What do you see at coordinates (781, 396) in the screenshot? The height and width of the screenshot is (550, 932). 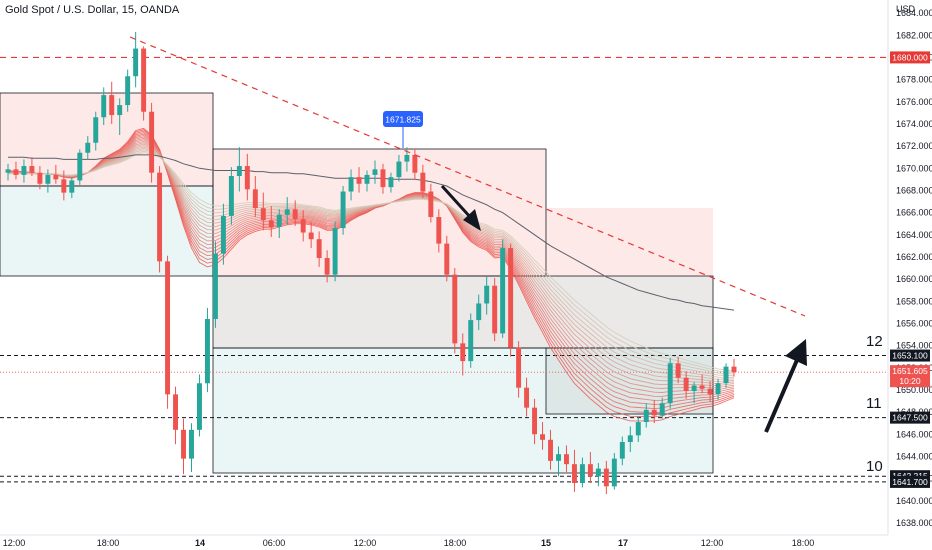 I see `up-arrow-shaft` at bounding box center [781, 396].